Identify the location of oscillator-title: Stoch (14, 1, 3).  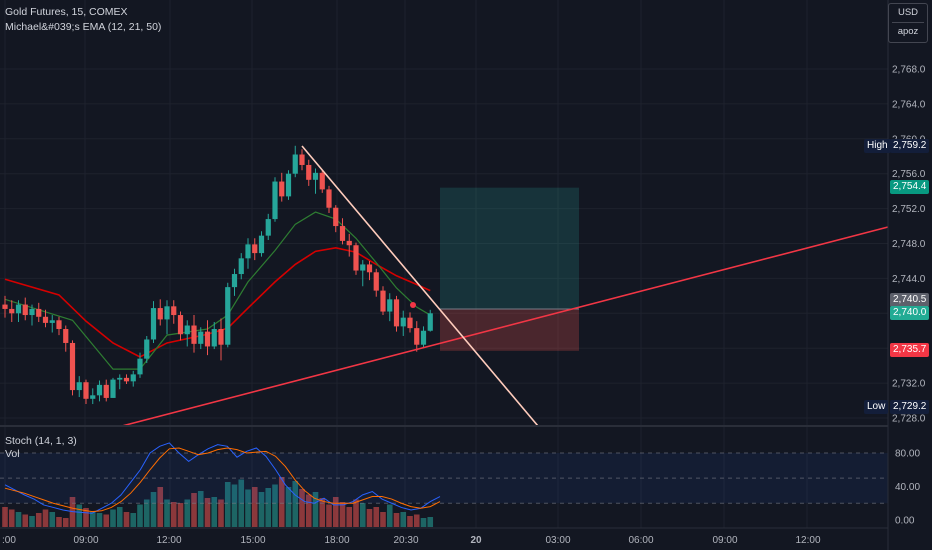
(41, 441).